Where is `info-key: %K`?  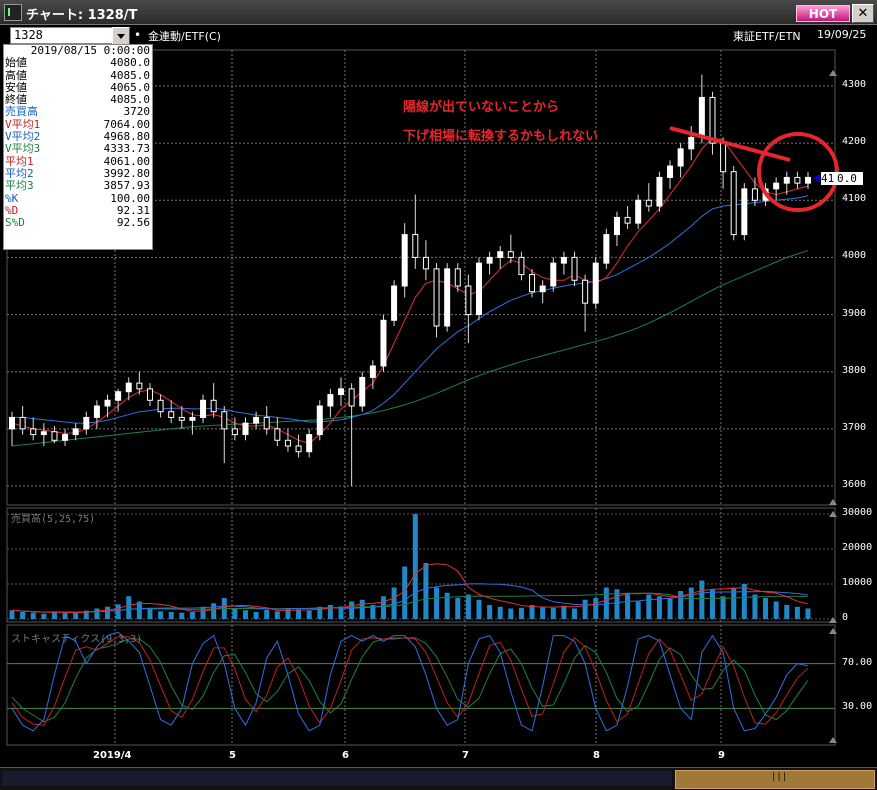 info-key: %K is located at coordinates (12, 198).